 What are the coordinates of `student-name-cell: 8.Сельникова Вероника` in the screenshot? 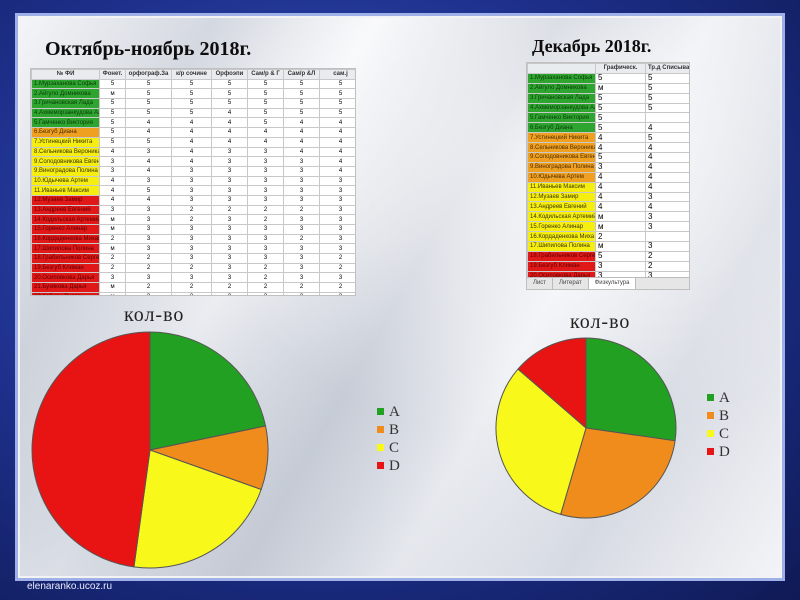 It's located at (65, 152).